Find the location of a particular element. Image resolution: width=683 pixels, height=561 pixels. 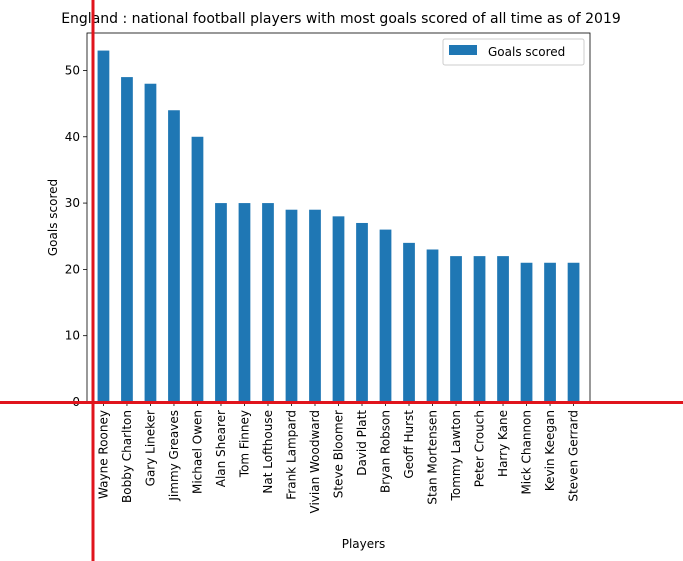

x-tick-label: Peter Crouch is located at coordinates (480, 448).